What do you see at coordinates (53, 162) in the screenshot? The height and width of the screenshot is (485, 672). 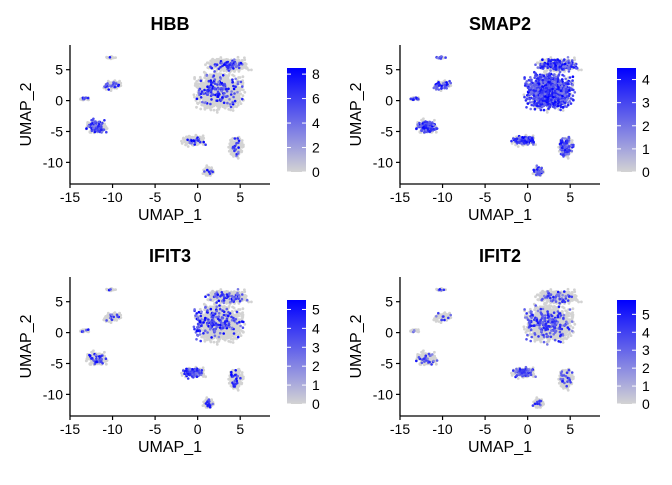 I see `y-tick-label: -10` at bounding box center [53, 162].